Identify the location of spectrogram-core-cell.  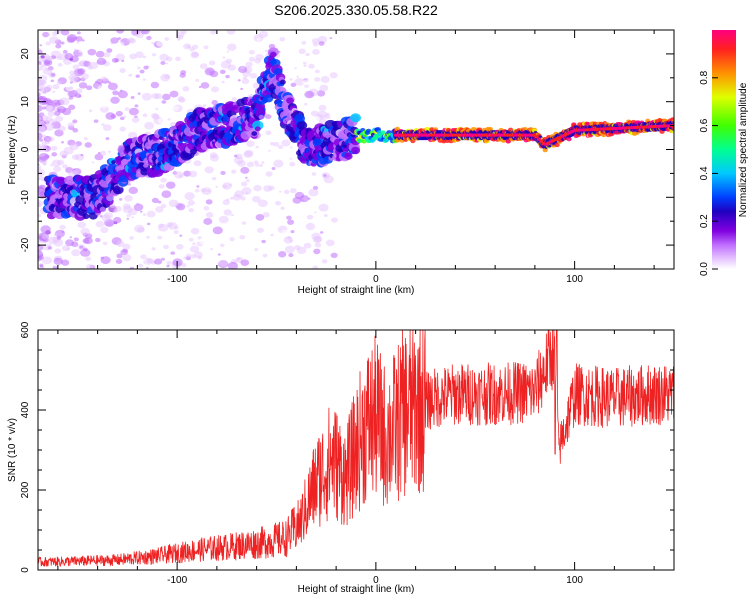
(538, 139).